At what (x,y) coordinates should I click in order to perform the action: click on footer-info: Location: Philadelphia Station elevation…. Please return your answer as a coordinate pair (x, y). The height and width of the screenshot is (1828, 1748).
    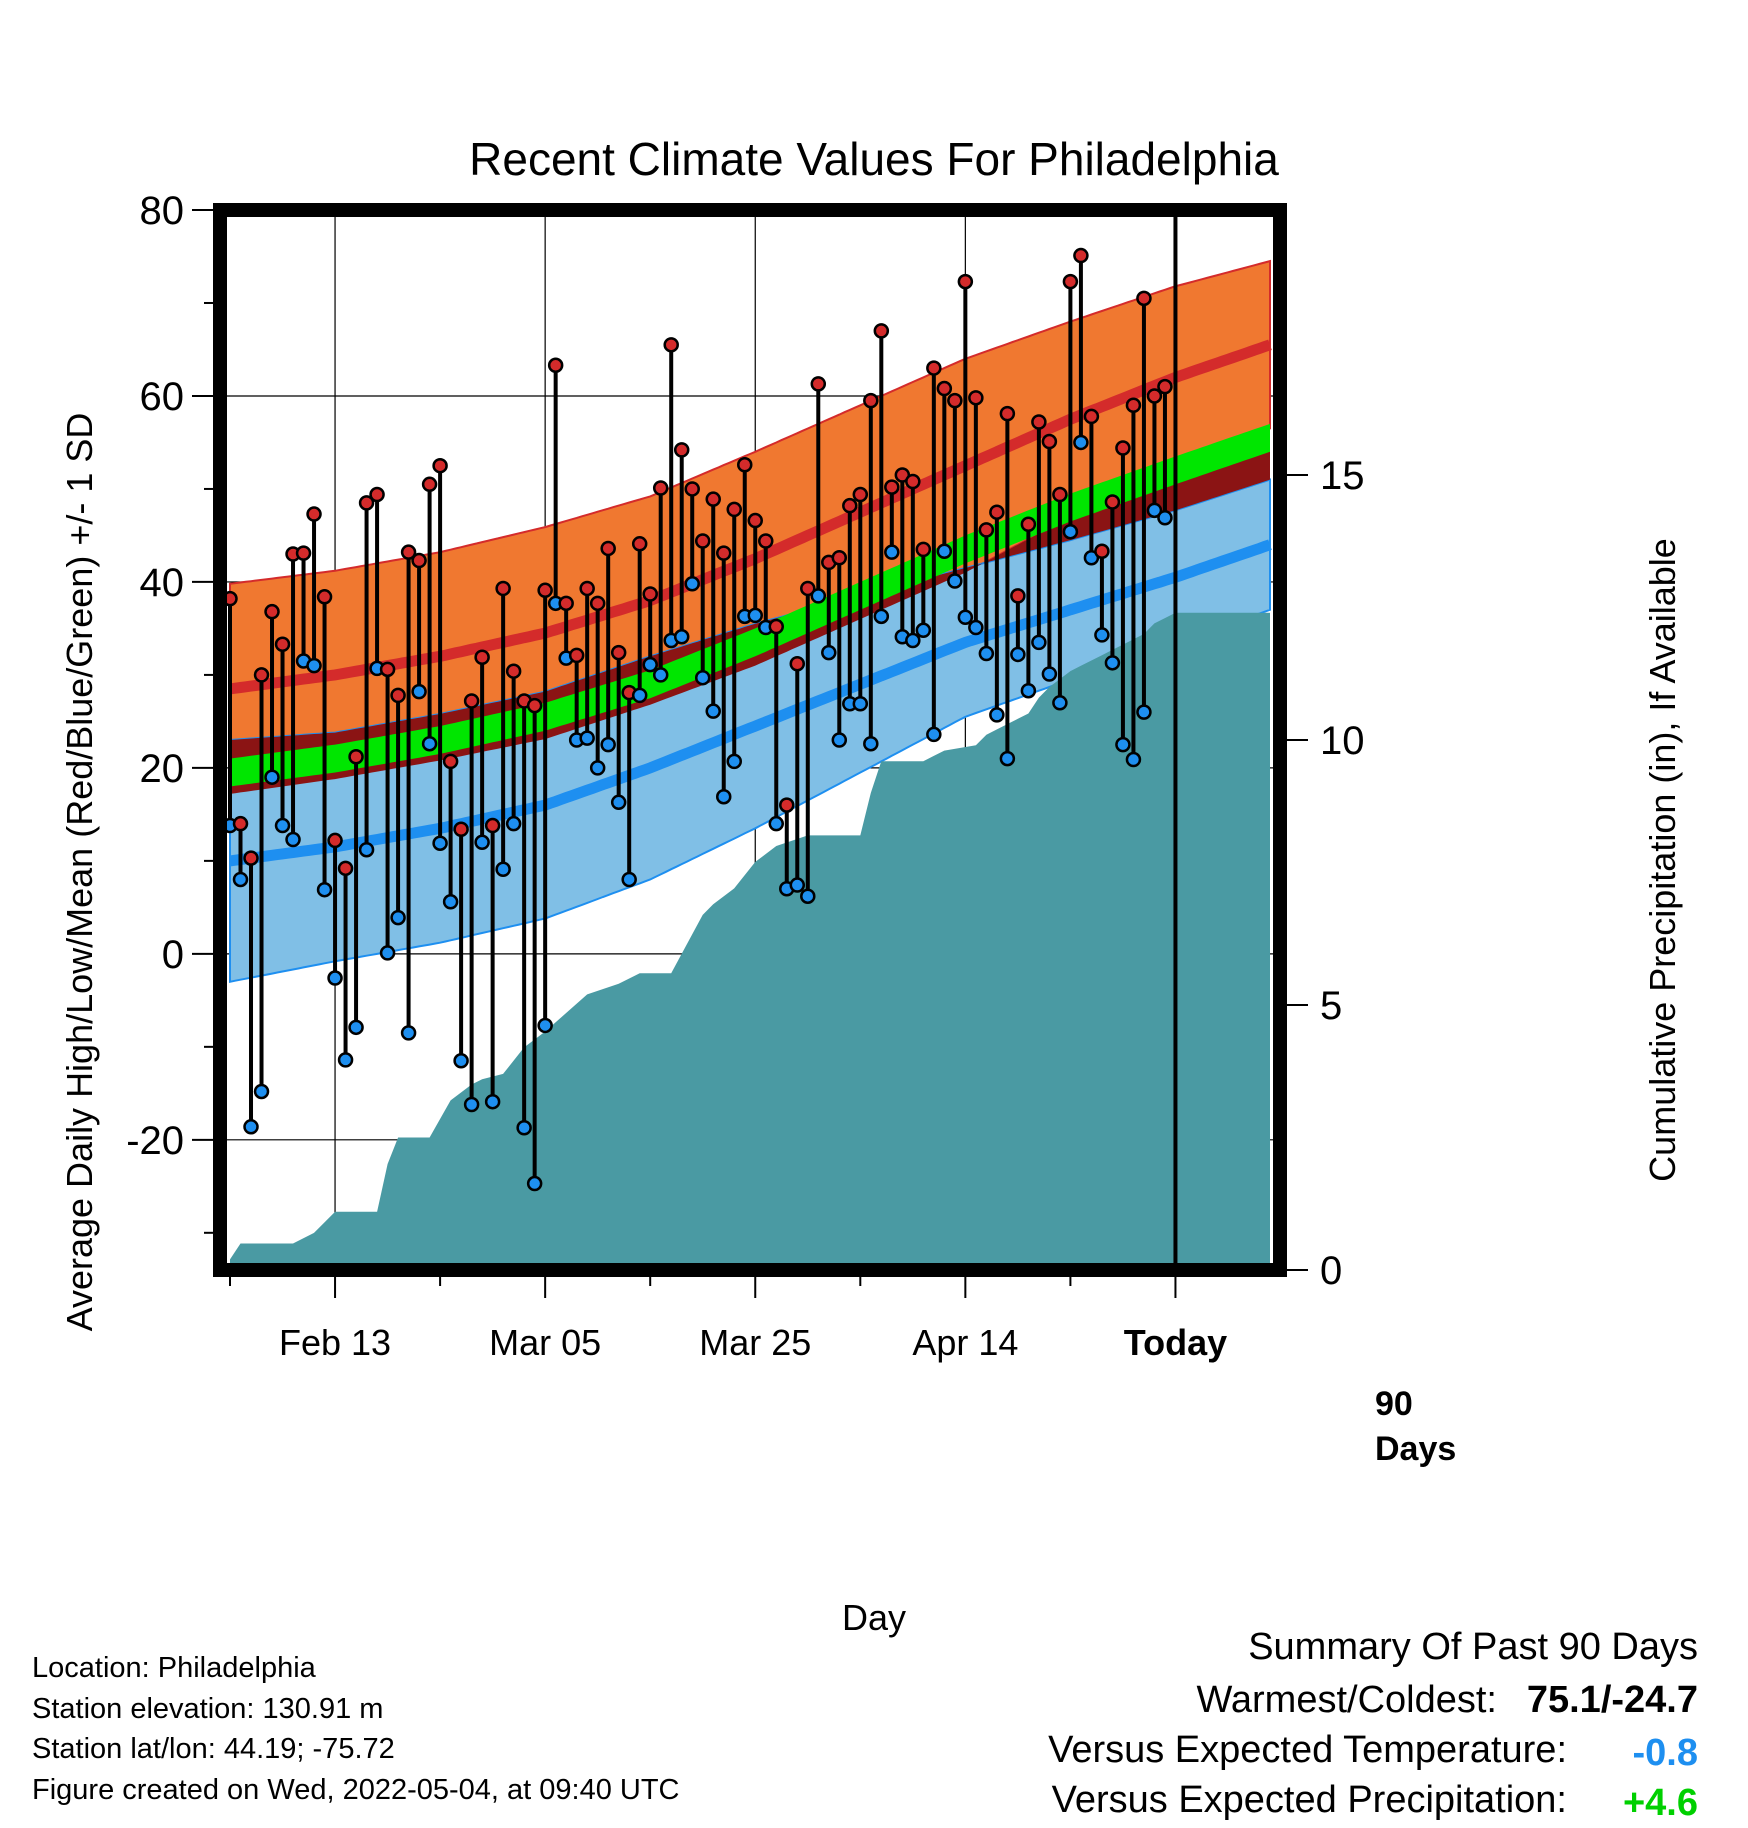
    Looking at the image, I should click on (356, 1729).